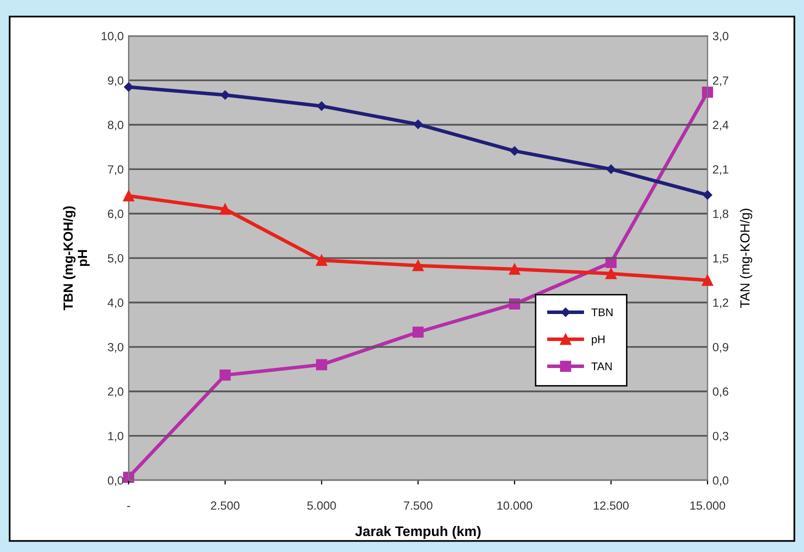 This screenshot has width=804, height=552. What do you see at coordinates (720, 259) in the screenshot?
I see `y2-tick-label: 1,5` at bounding box center [720, 259].